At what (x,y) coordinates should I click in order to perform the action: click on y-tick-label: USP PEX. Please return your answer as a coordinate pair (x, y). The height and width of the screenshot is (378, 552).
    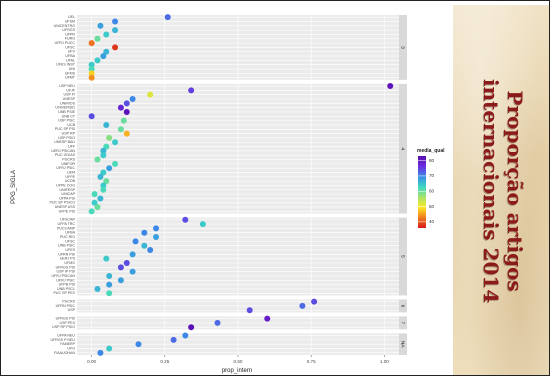
    Looking at the image, I should click on (67, 323).